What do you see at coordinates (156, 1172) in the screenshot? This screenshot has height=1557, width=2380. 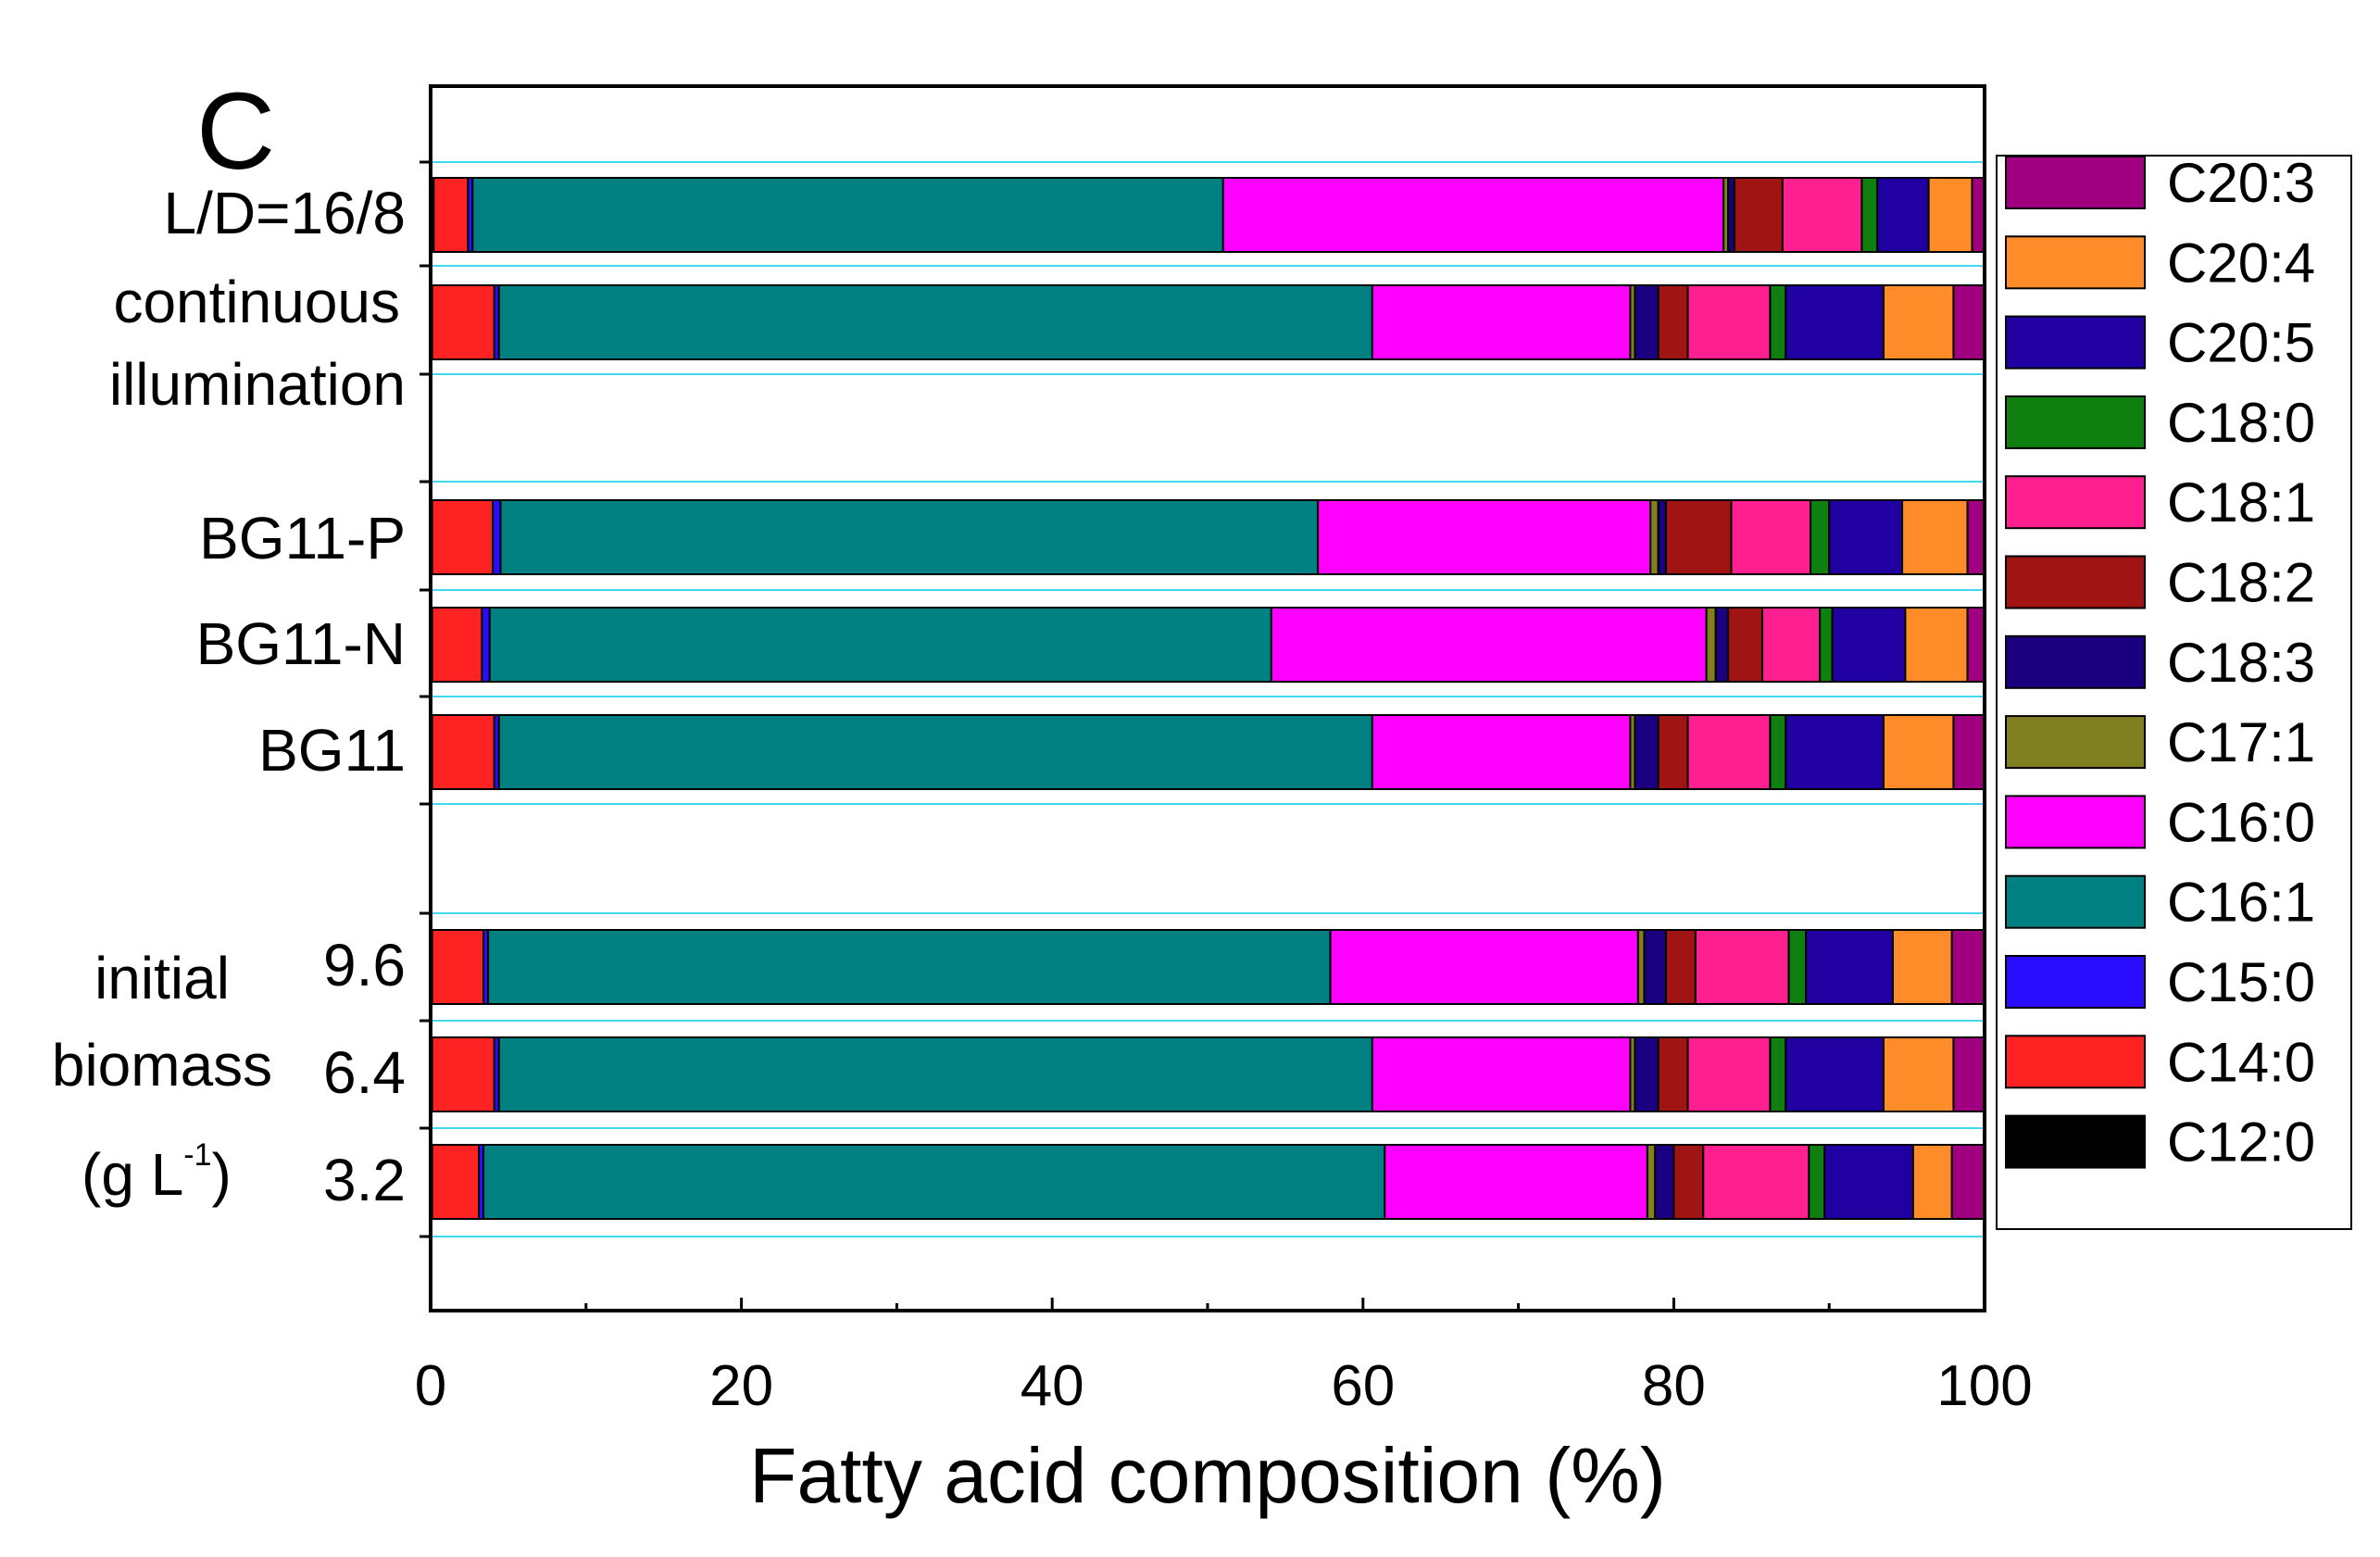 I see `group-label-units: (g L-1)` at bounding box center [156, 1172].